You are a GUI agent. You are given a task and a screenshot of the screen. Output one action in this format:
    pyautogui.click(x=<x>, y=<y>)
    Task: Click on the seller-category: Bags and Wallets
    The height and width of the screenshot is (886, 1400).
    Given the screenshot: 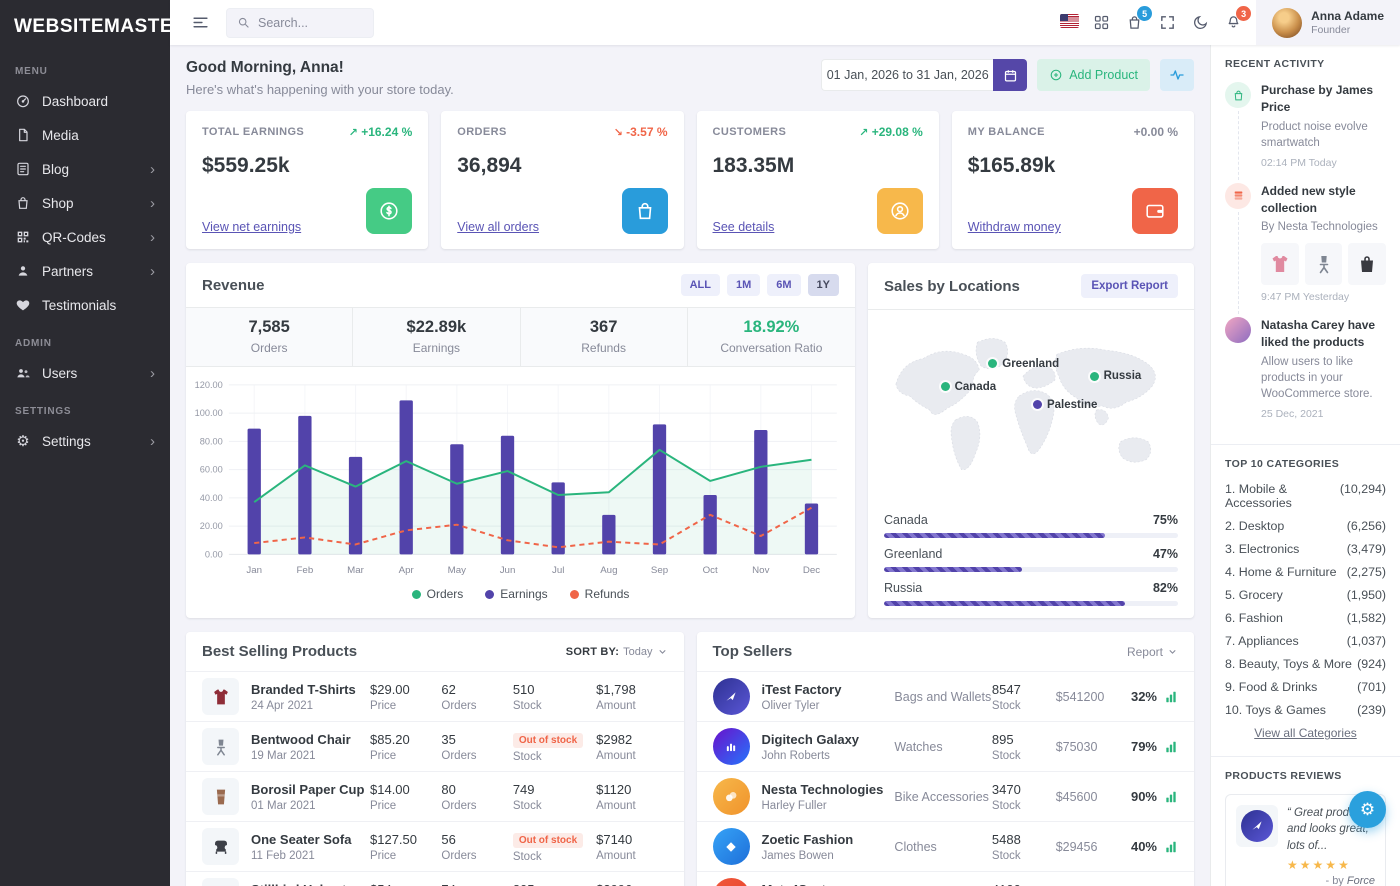 What is the action you would take?
    pyautogui.click(x=943, y=696)
    